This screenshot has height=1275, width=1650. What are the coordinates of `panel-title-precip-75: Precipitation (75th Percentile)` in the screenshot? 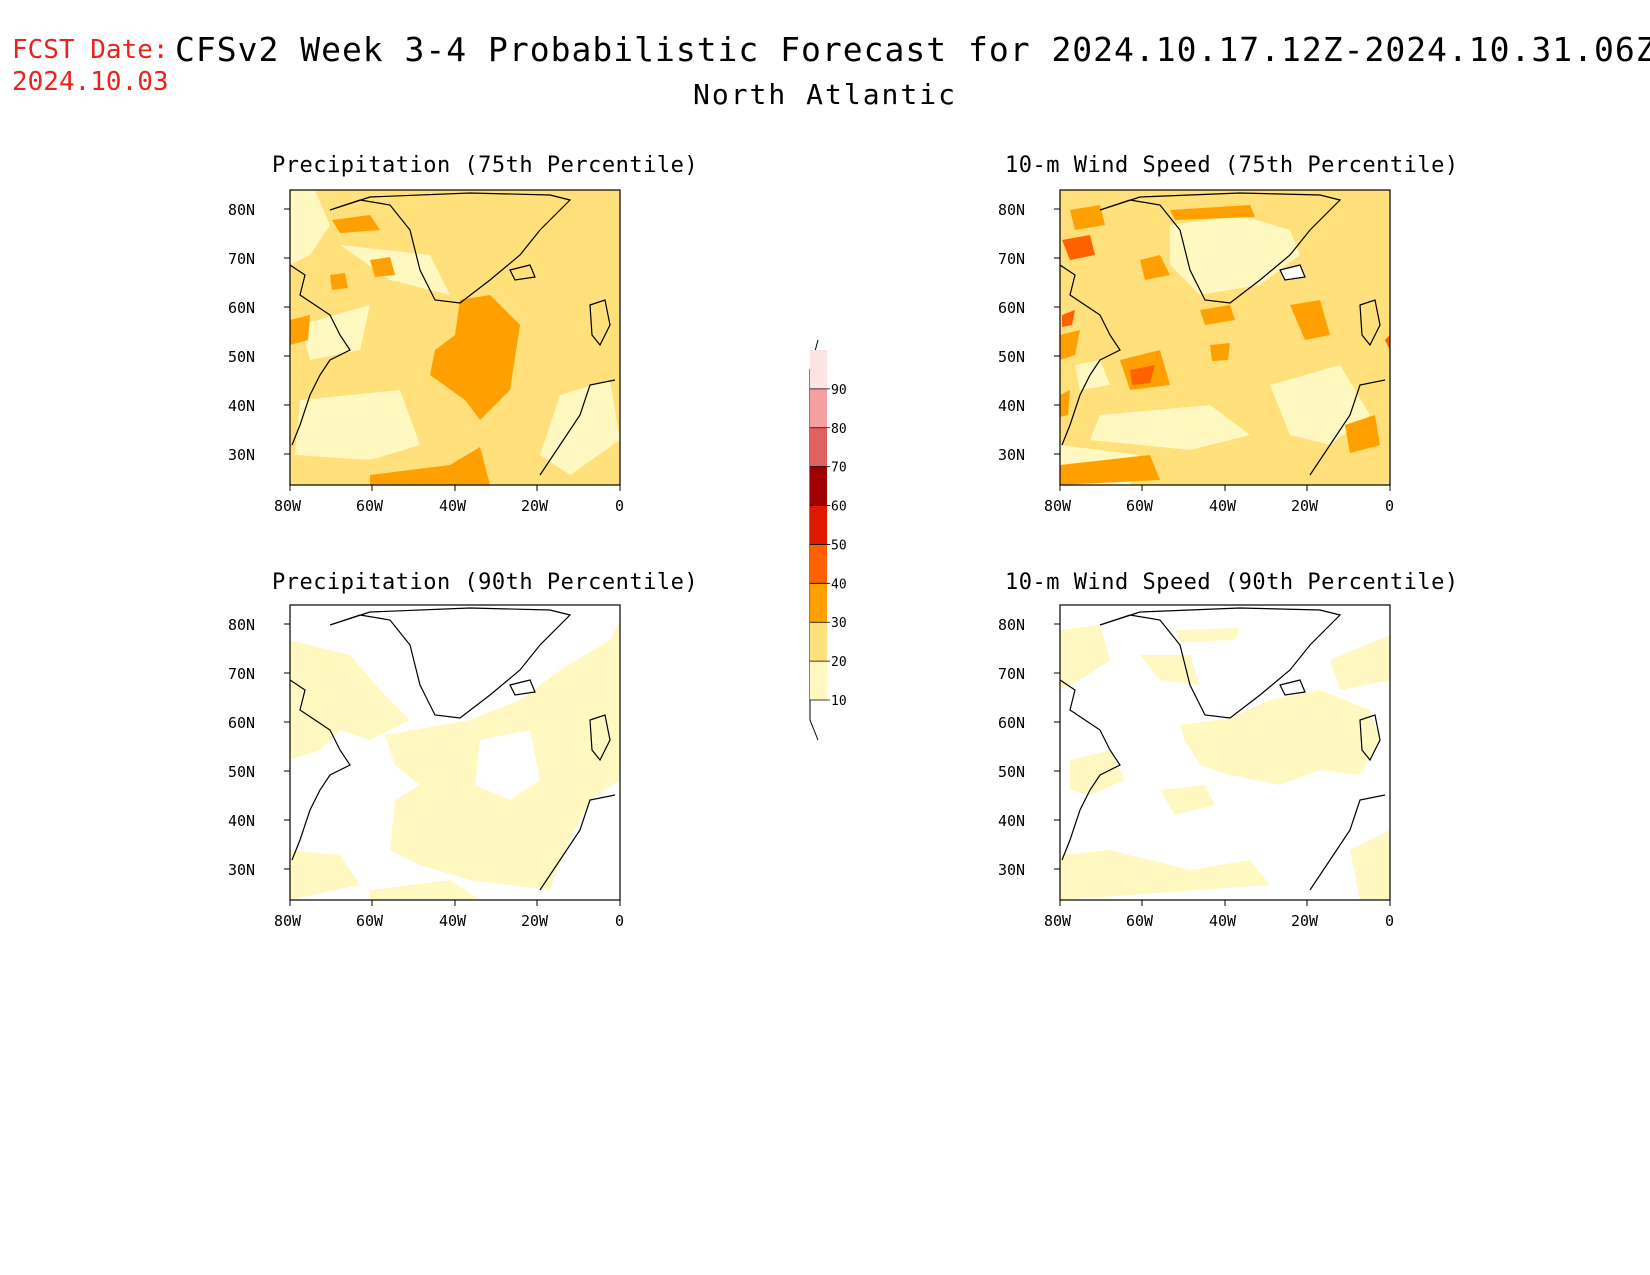 It's located at (485, 165).